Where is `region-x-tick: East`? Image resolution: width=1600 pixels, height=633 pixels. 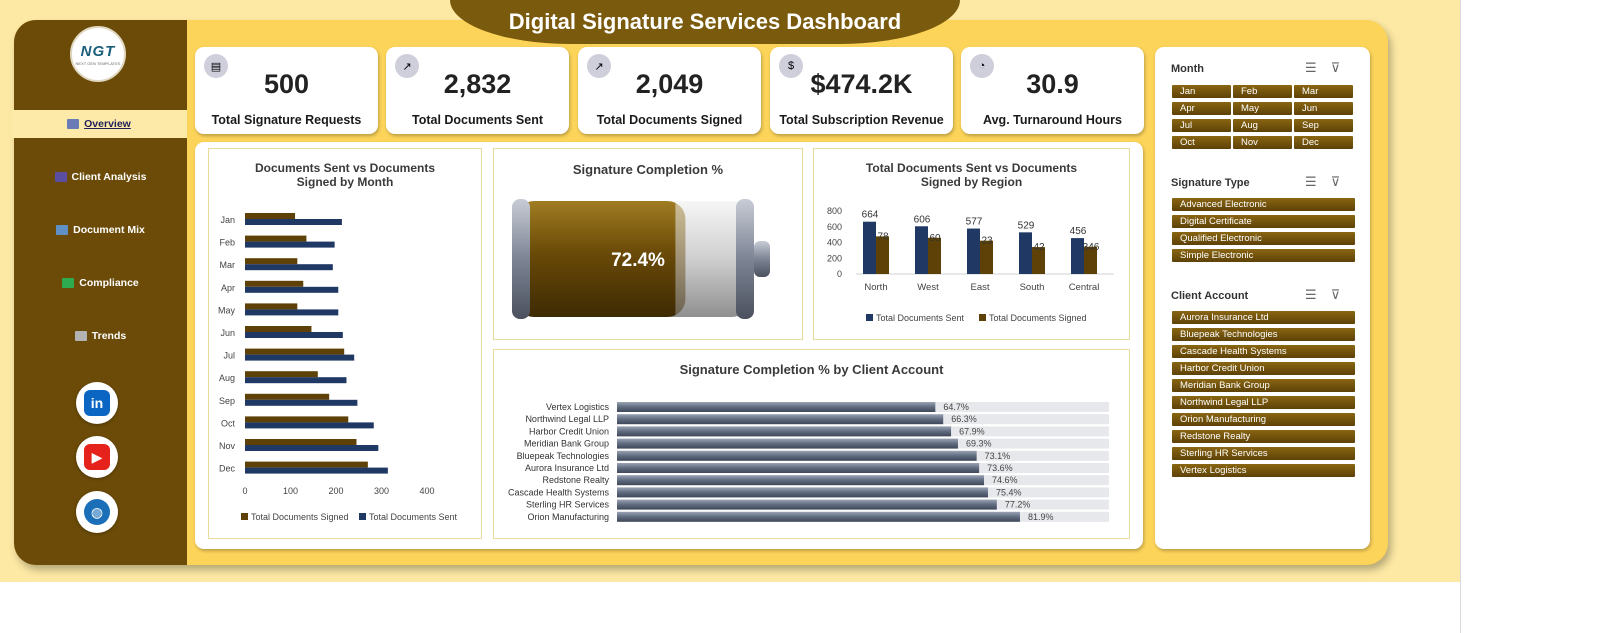
region-x-tick: East is located at coordinates (979, 287).